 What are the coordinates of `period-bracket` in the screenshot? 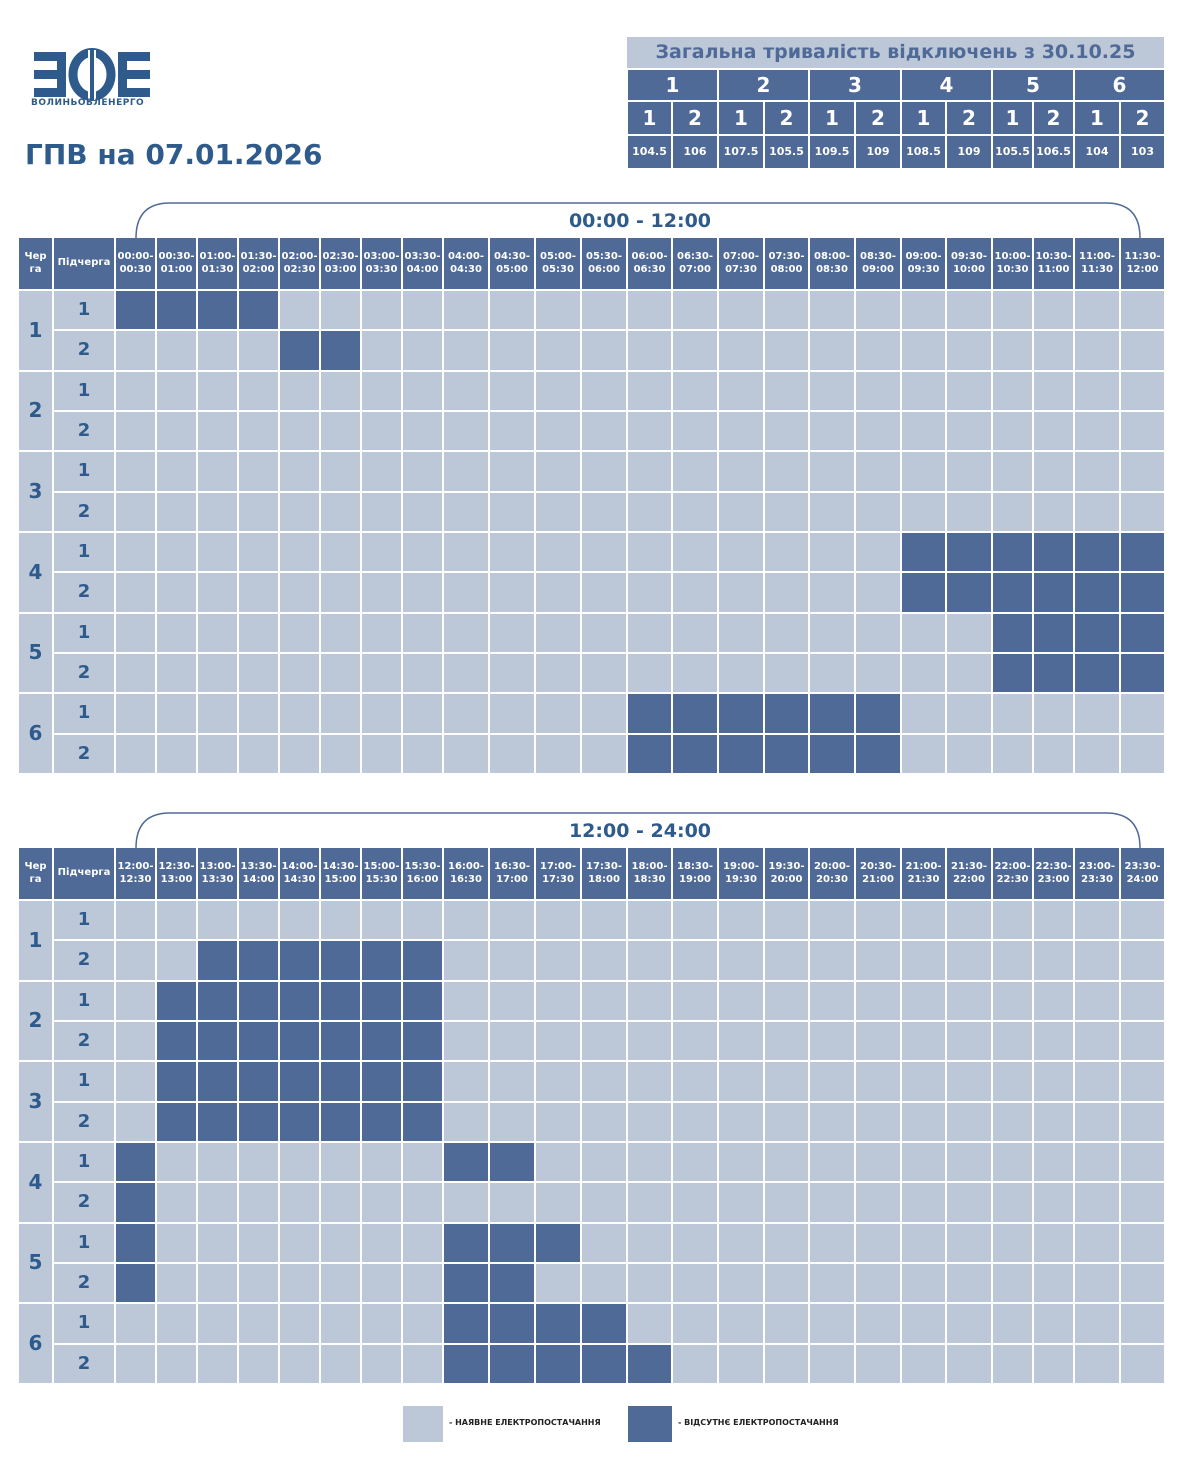 It's located at (638, 830).